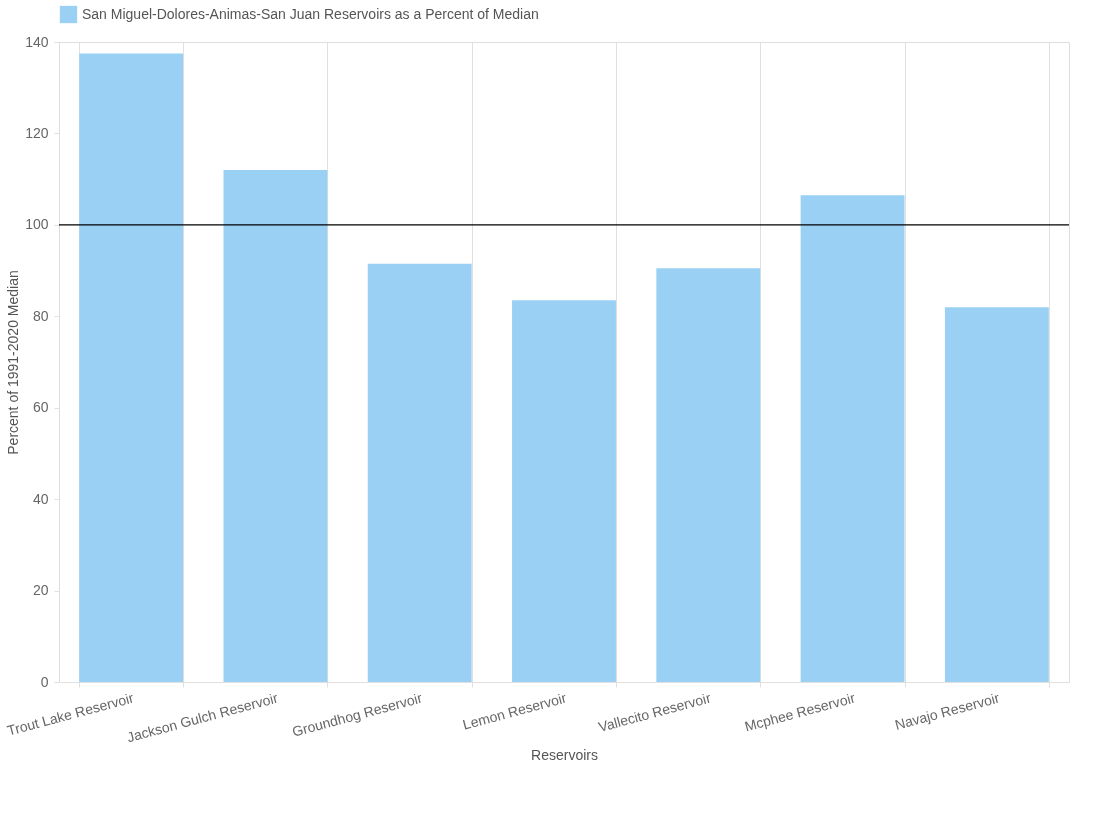 The width and height of the screenshot is (1119, 817). I want to click on legend-label: San Miguel-Dolores-Animas-San Juan Reservoirs as a Percent of Median, so click(310, 13).